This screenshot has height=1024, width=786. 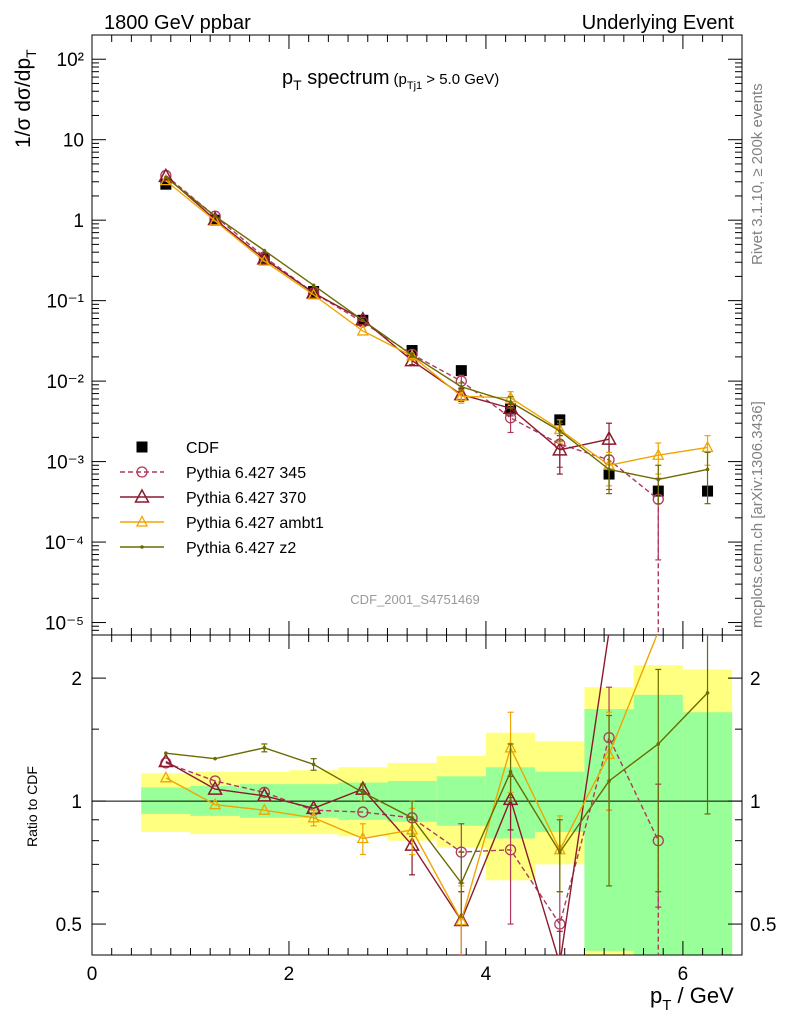 I want to click on main-y-tick-label: 10⁻², so click(x=66, y=382).